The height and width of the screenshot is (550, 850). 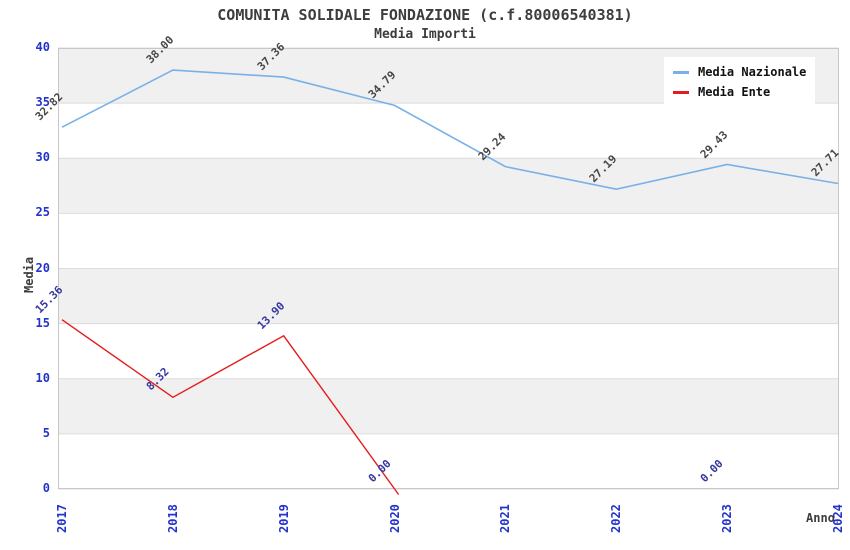 I want to click on chart-subtitle: Media Importi, so click(x=425, y=34).